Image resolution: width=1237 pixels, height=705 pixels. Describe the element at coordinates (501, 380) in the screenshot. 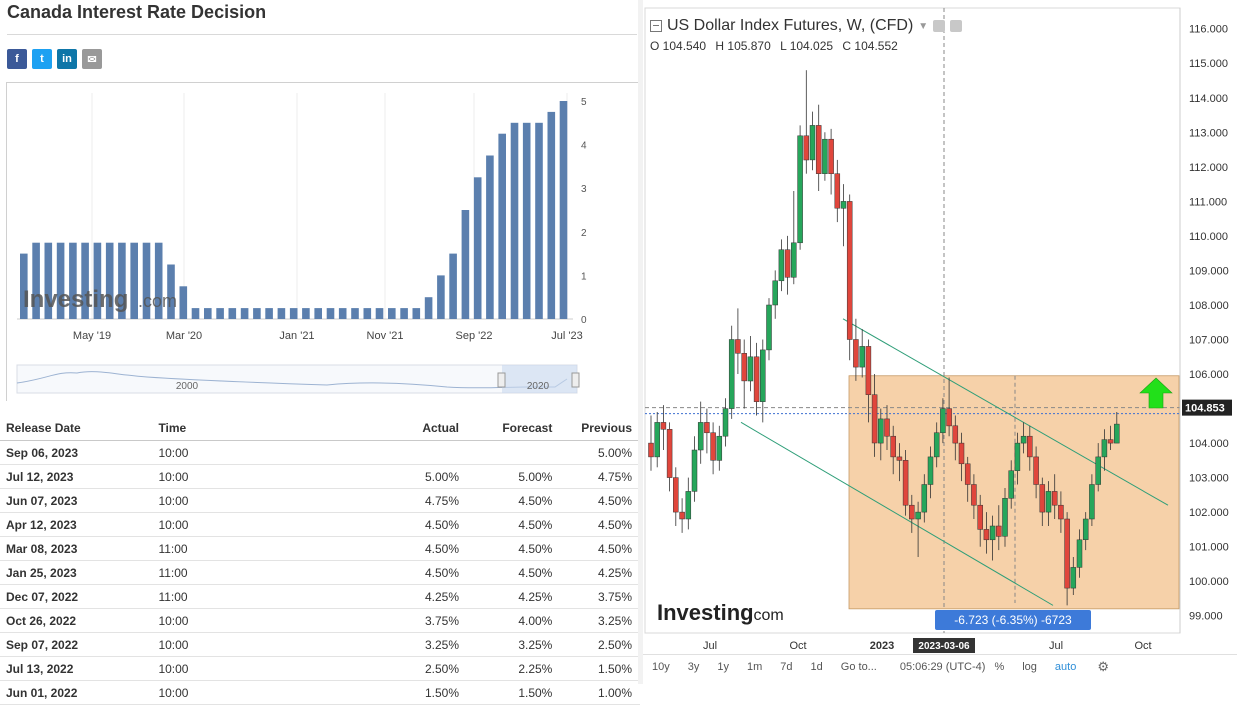

I see `navigator-handle-left` at that location.